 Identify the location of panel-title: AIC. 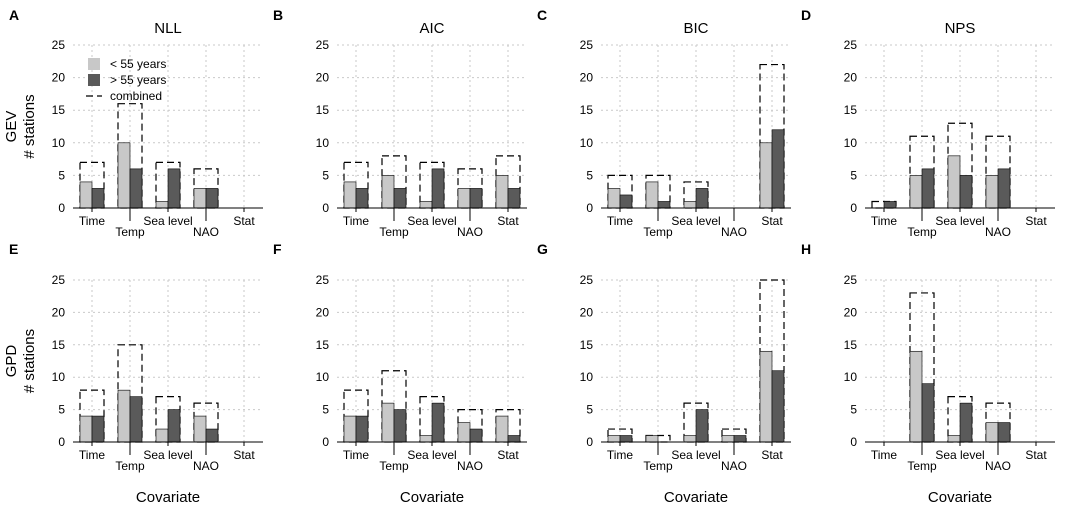
(431, 28).